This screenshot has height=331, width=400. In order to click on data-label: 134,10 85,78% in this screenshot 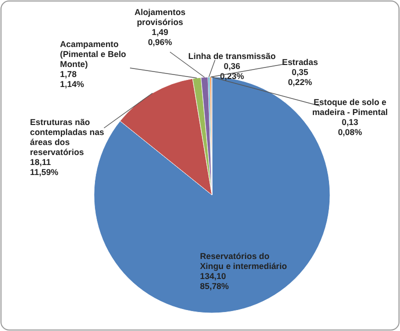, I will do `click(215, 280)`.